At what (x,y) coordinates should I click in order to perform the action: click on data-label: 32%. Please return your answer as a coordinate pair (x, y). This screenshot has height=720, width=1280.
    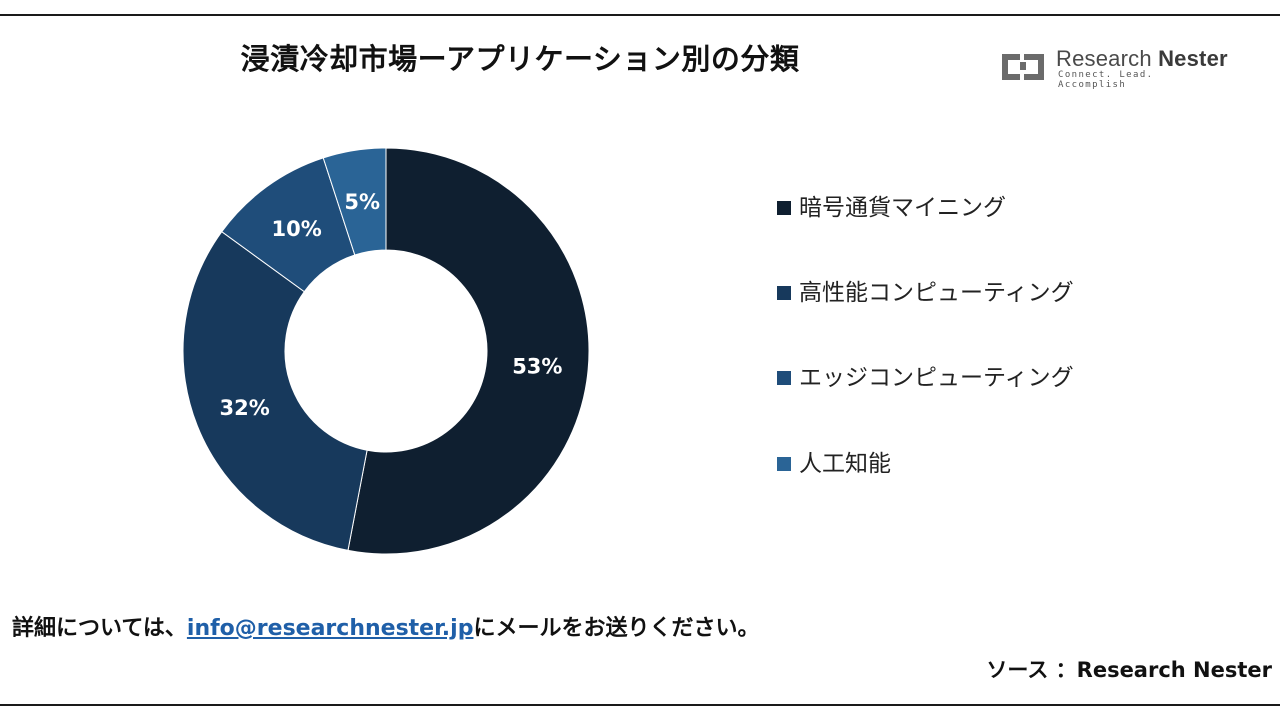
    Looking at the image, I should click on (245, 408).